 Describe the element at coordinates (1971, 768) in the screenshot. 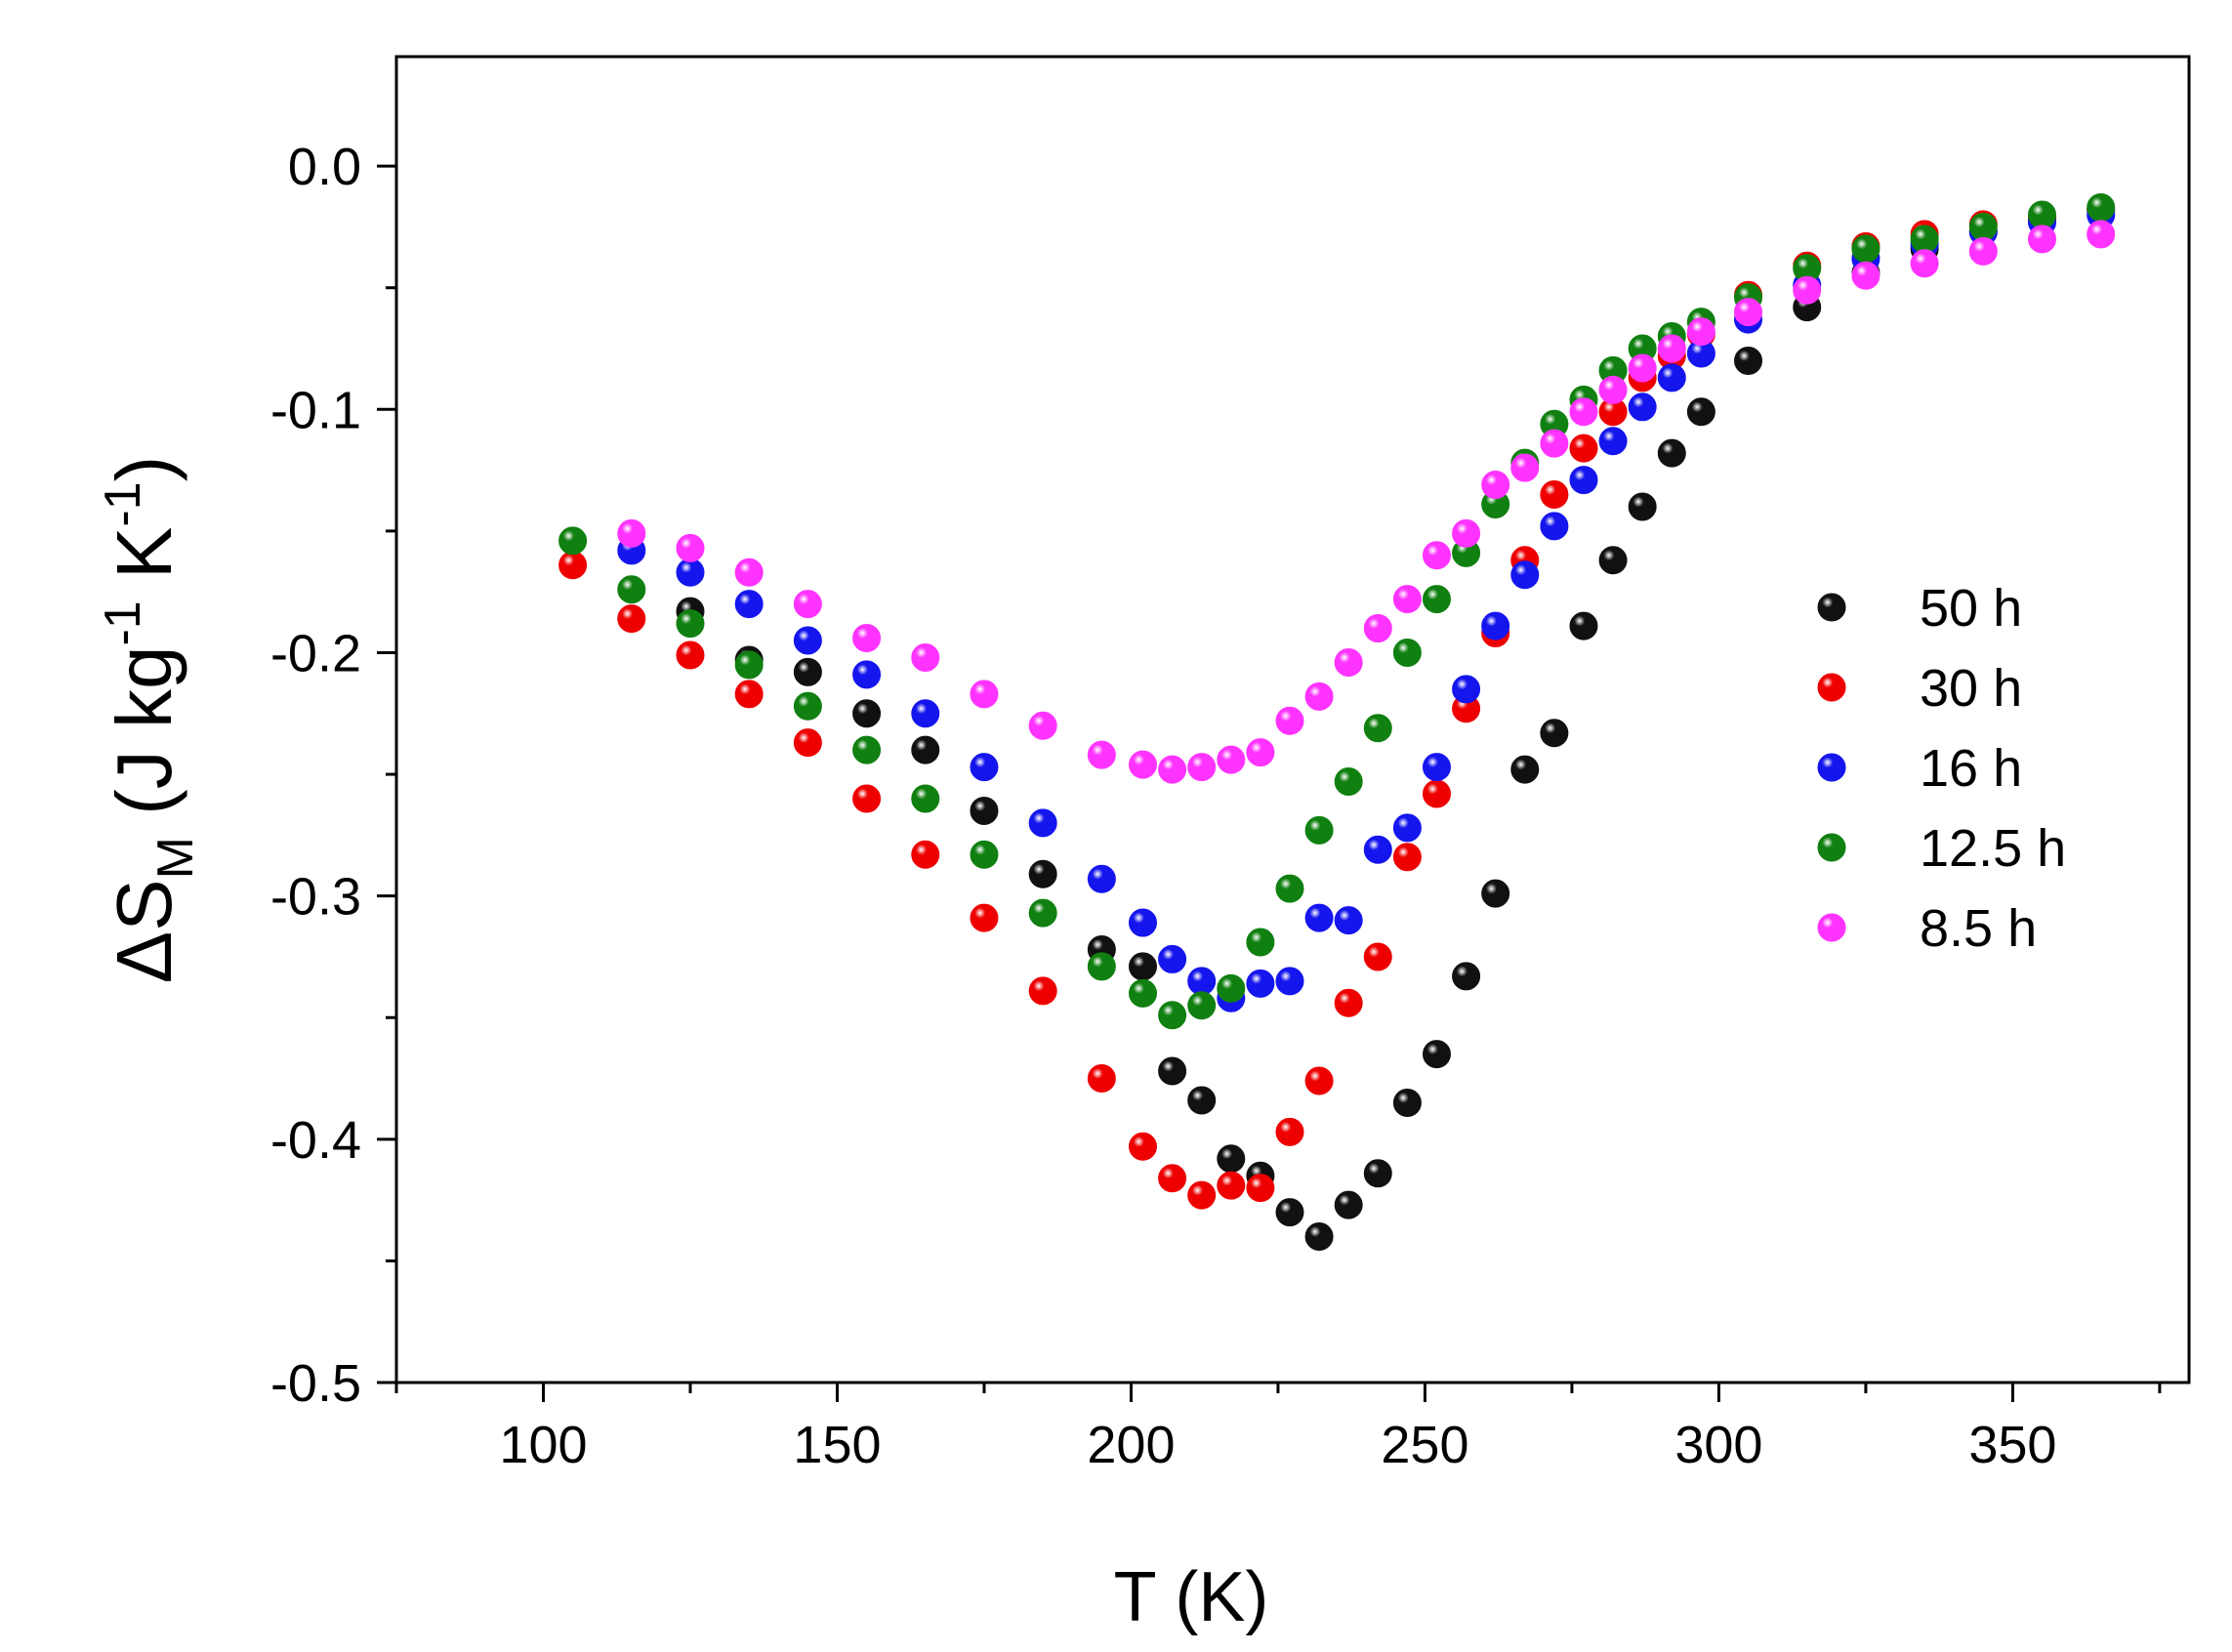

I see `legend-label: 16 h` at that location.